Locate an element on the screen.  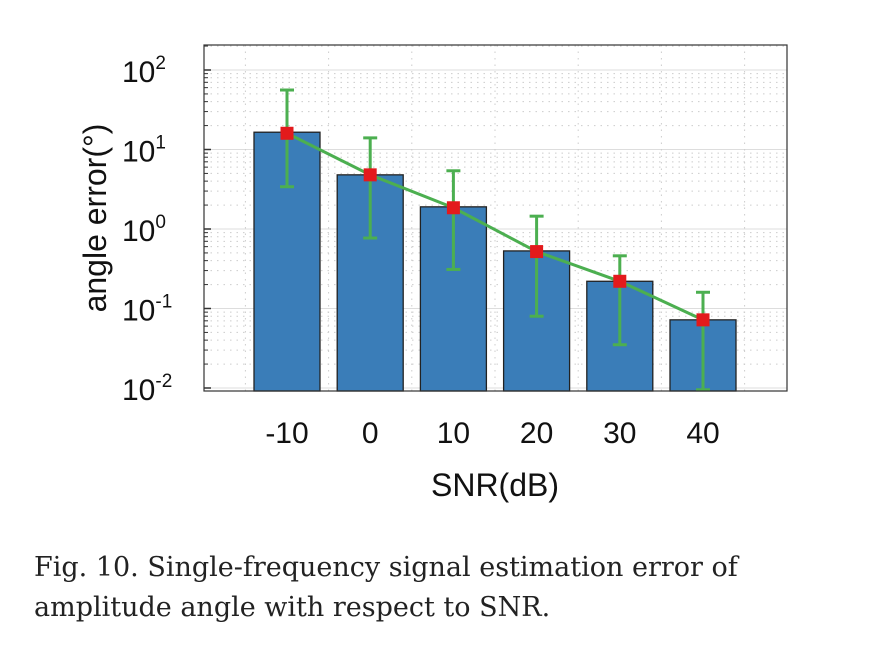
x-tick-label: 10 is located at coordinates (453, 433).